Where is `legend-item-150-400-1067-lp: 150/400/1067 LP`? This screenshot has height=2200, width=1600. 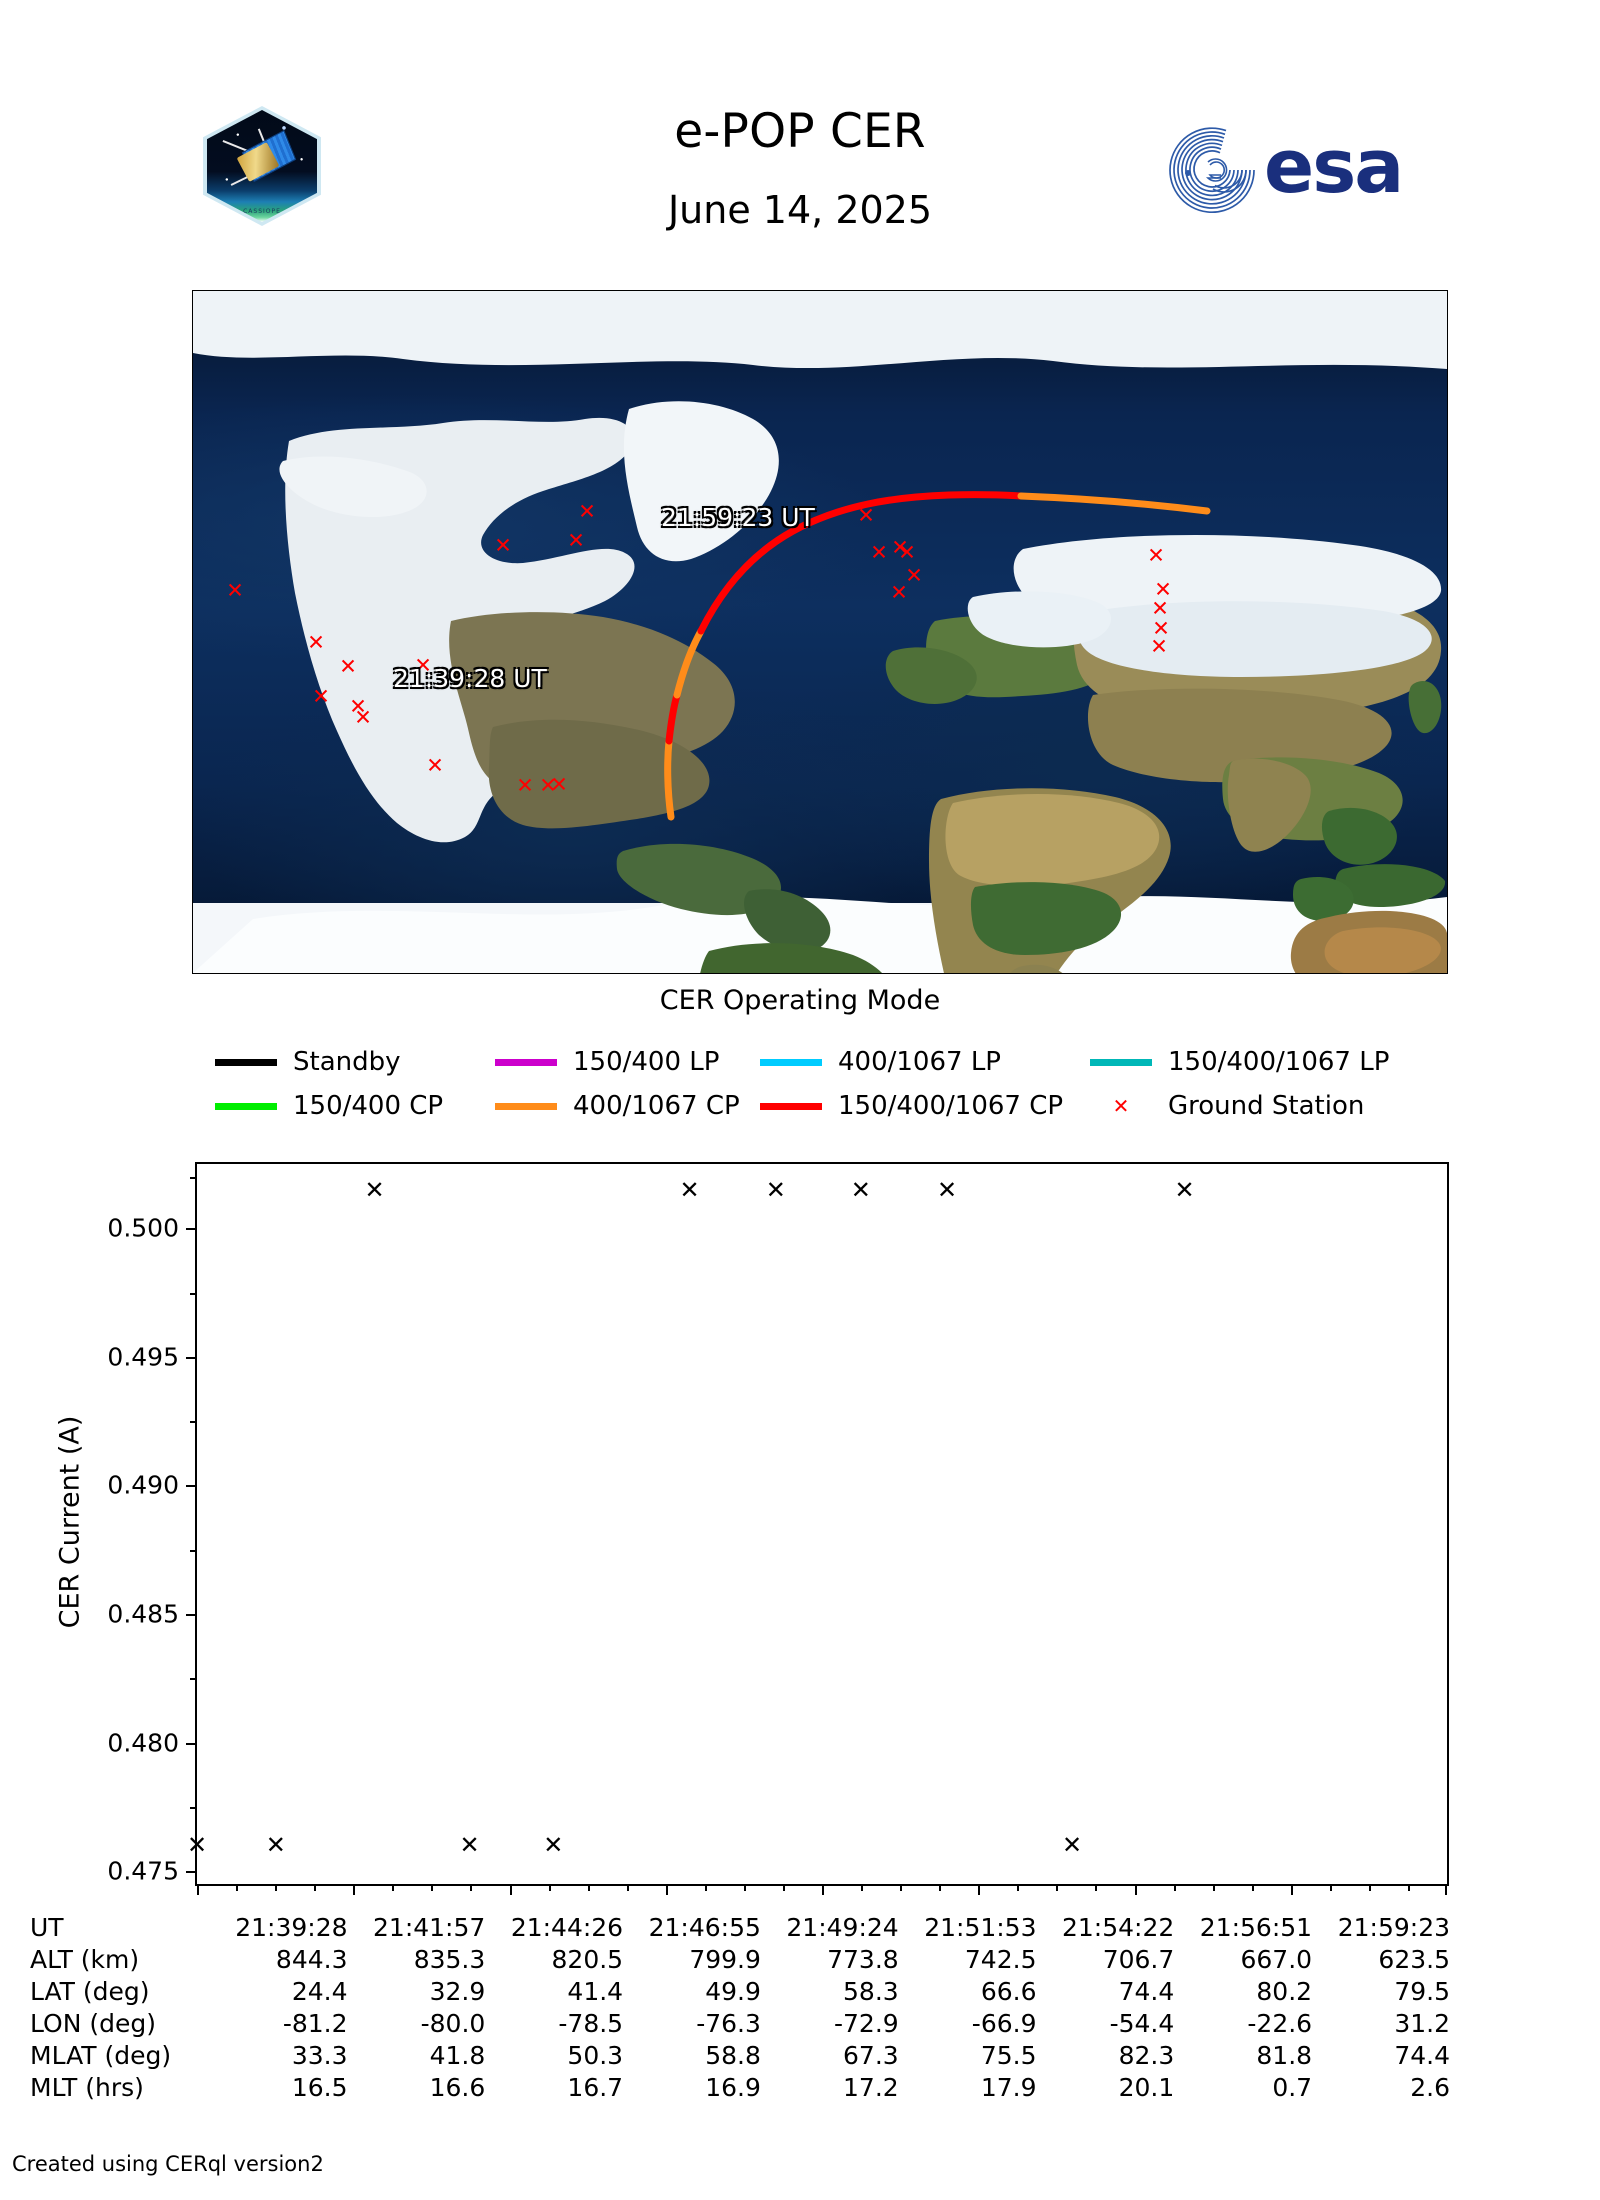 legend-item-150-400-1067-lp: 150/400/1067 LP is located at coordinates (1239, 1062).